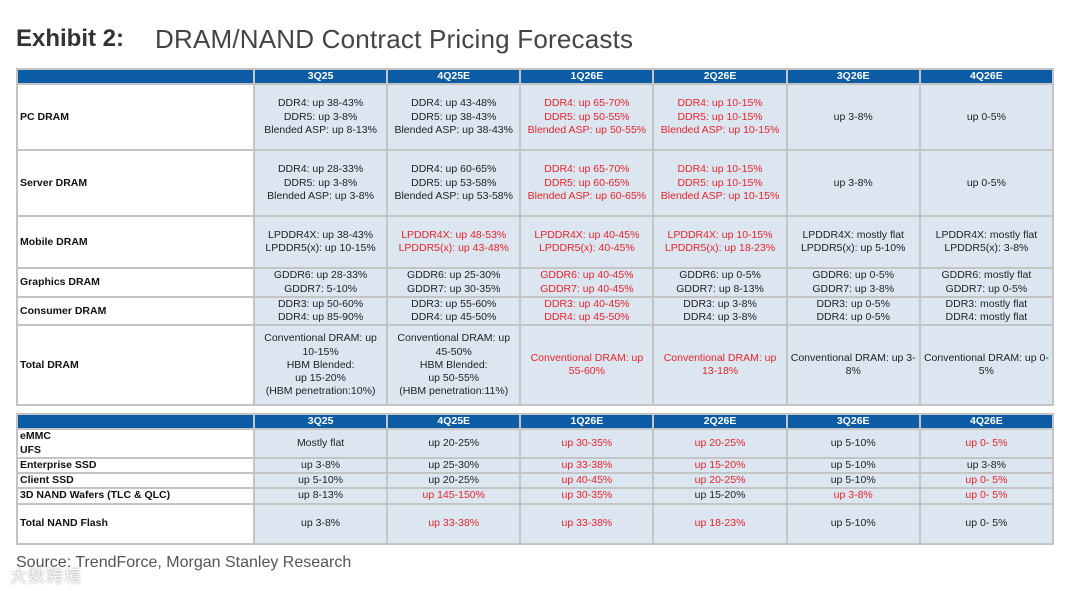 This screenshot has width=1080, height=591. Describe the element at coordinates (320, 391) in the screenshot. I see `forecast-line: (HBM penetration:10%)` at that location.